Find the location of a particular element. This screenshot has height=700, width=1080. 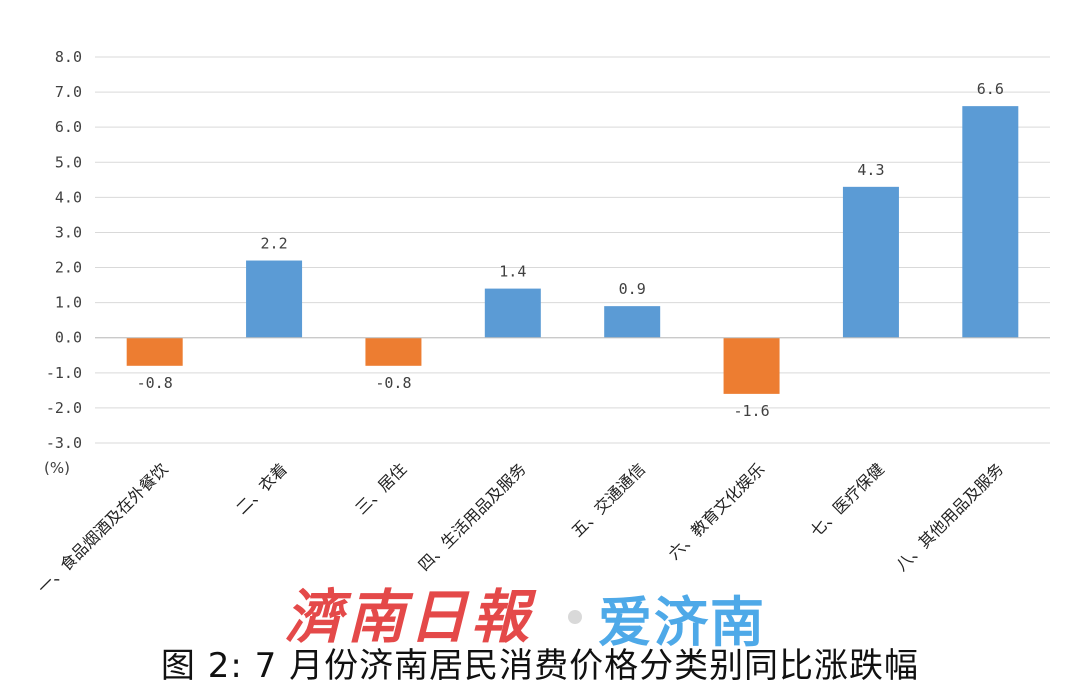

y-tick-label: 6.0 is located at coordinates (68, 127).